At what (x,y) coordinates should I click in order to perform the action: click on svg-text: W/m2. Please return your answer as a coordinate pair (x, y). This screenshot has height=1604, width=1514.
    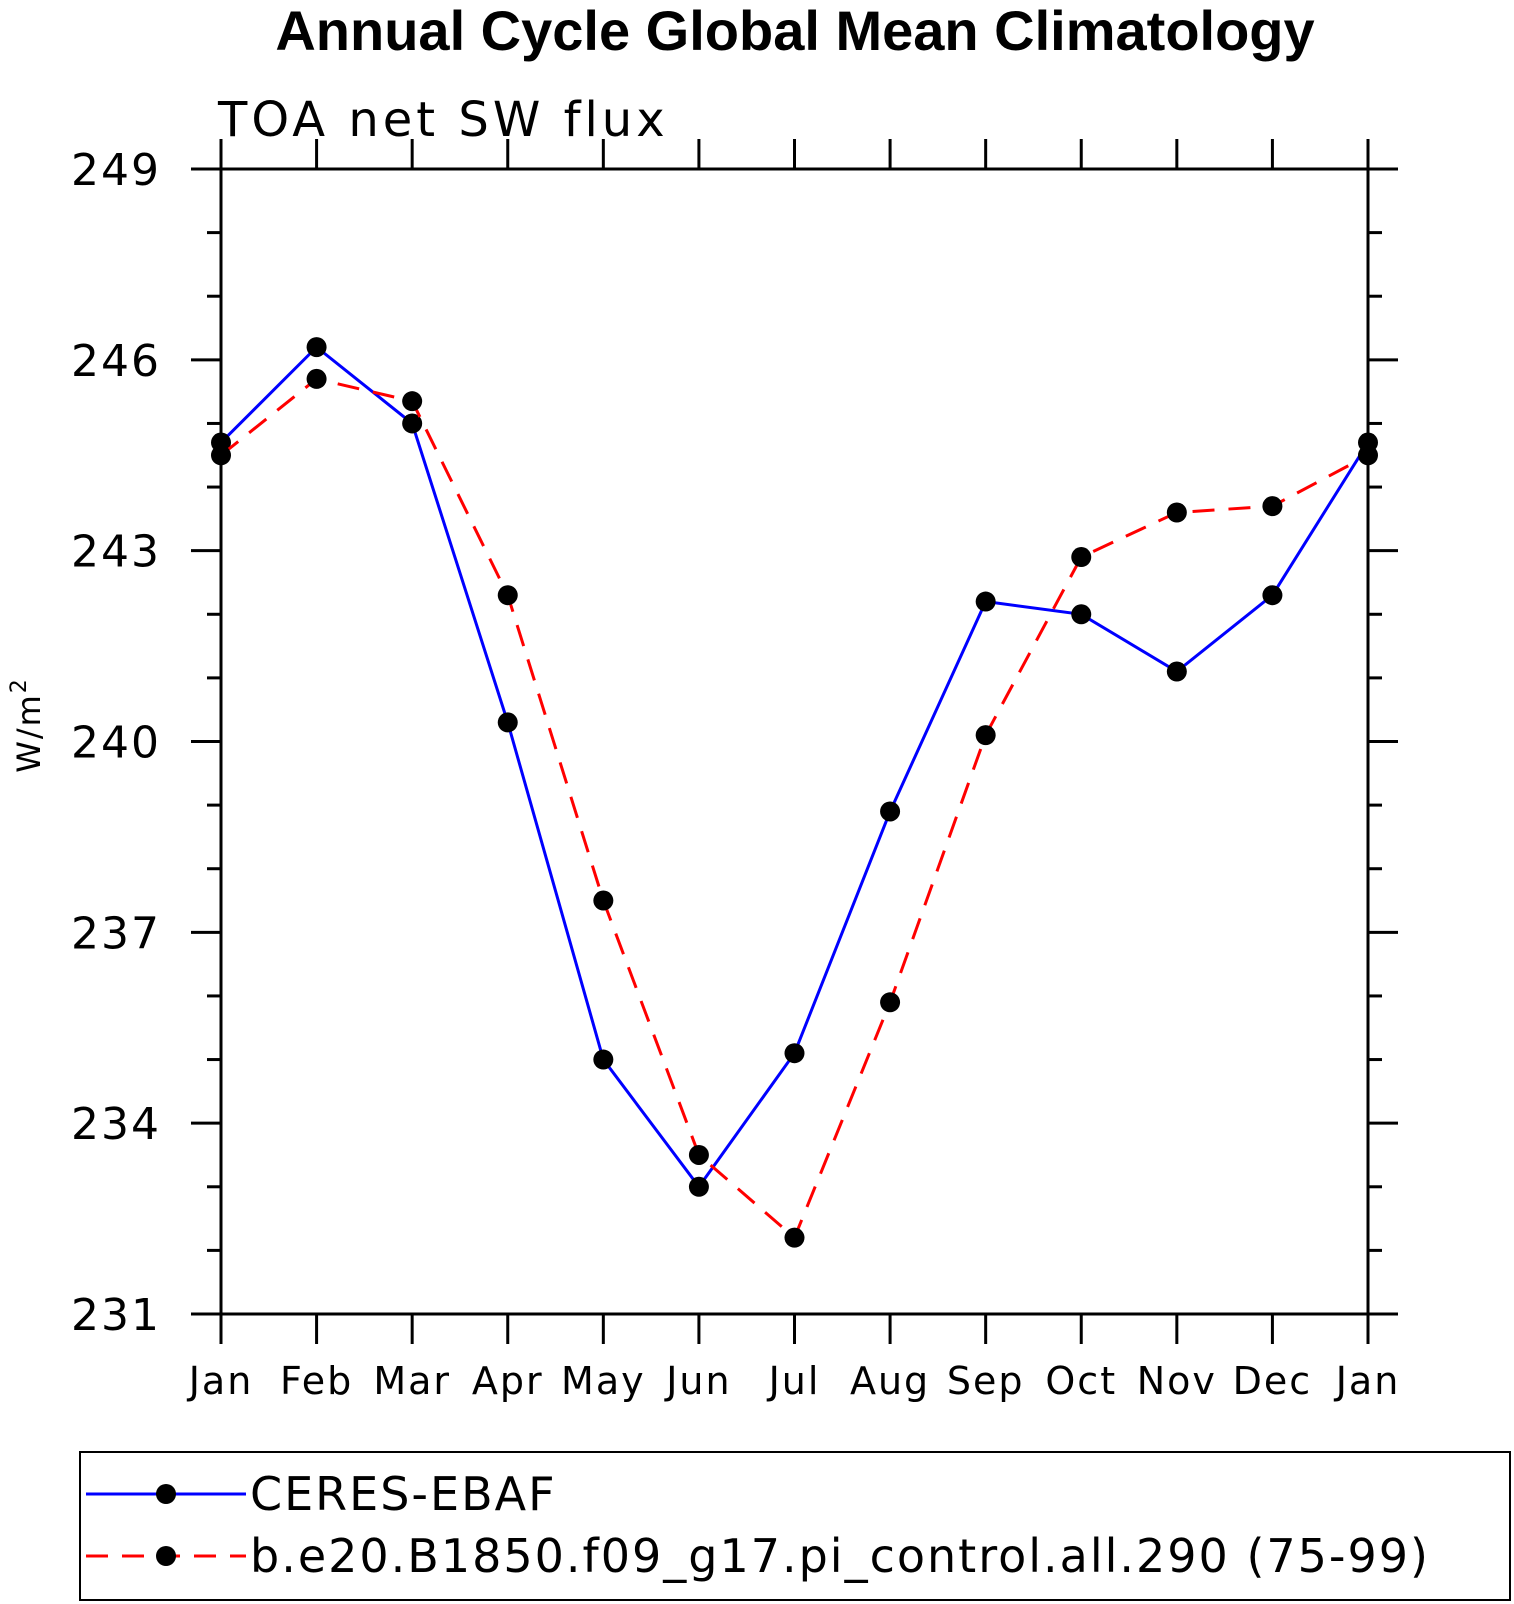
    Looking at the image, I should click on (27, 725).